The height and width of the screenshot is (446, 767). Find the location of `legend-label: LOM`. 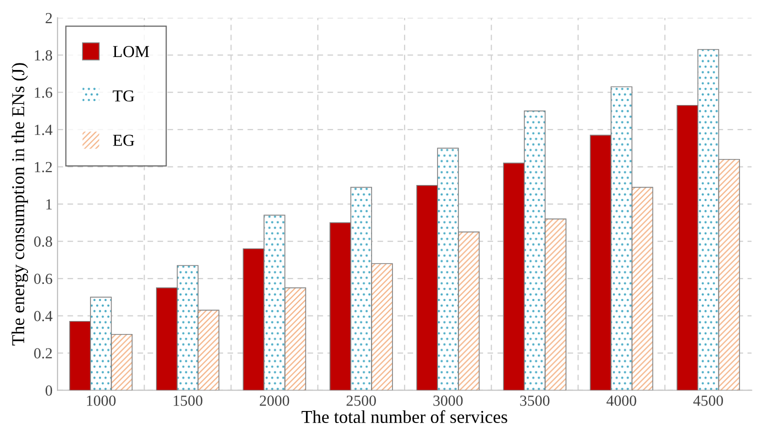

legend-label: LOM is located at coordinates (131, 52).